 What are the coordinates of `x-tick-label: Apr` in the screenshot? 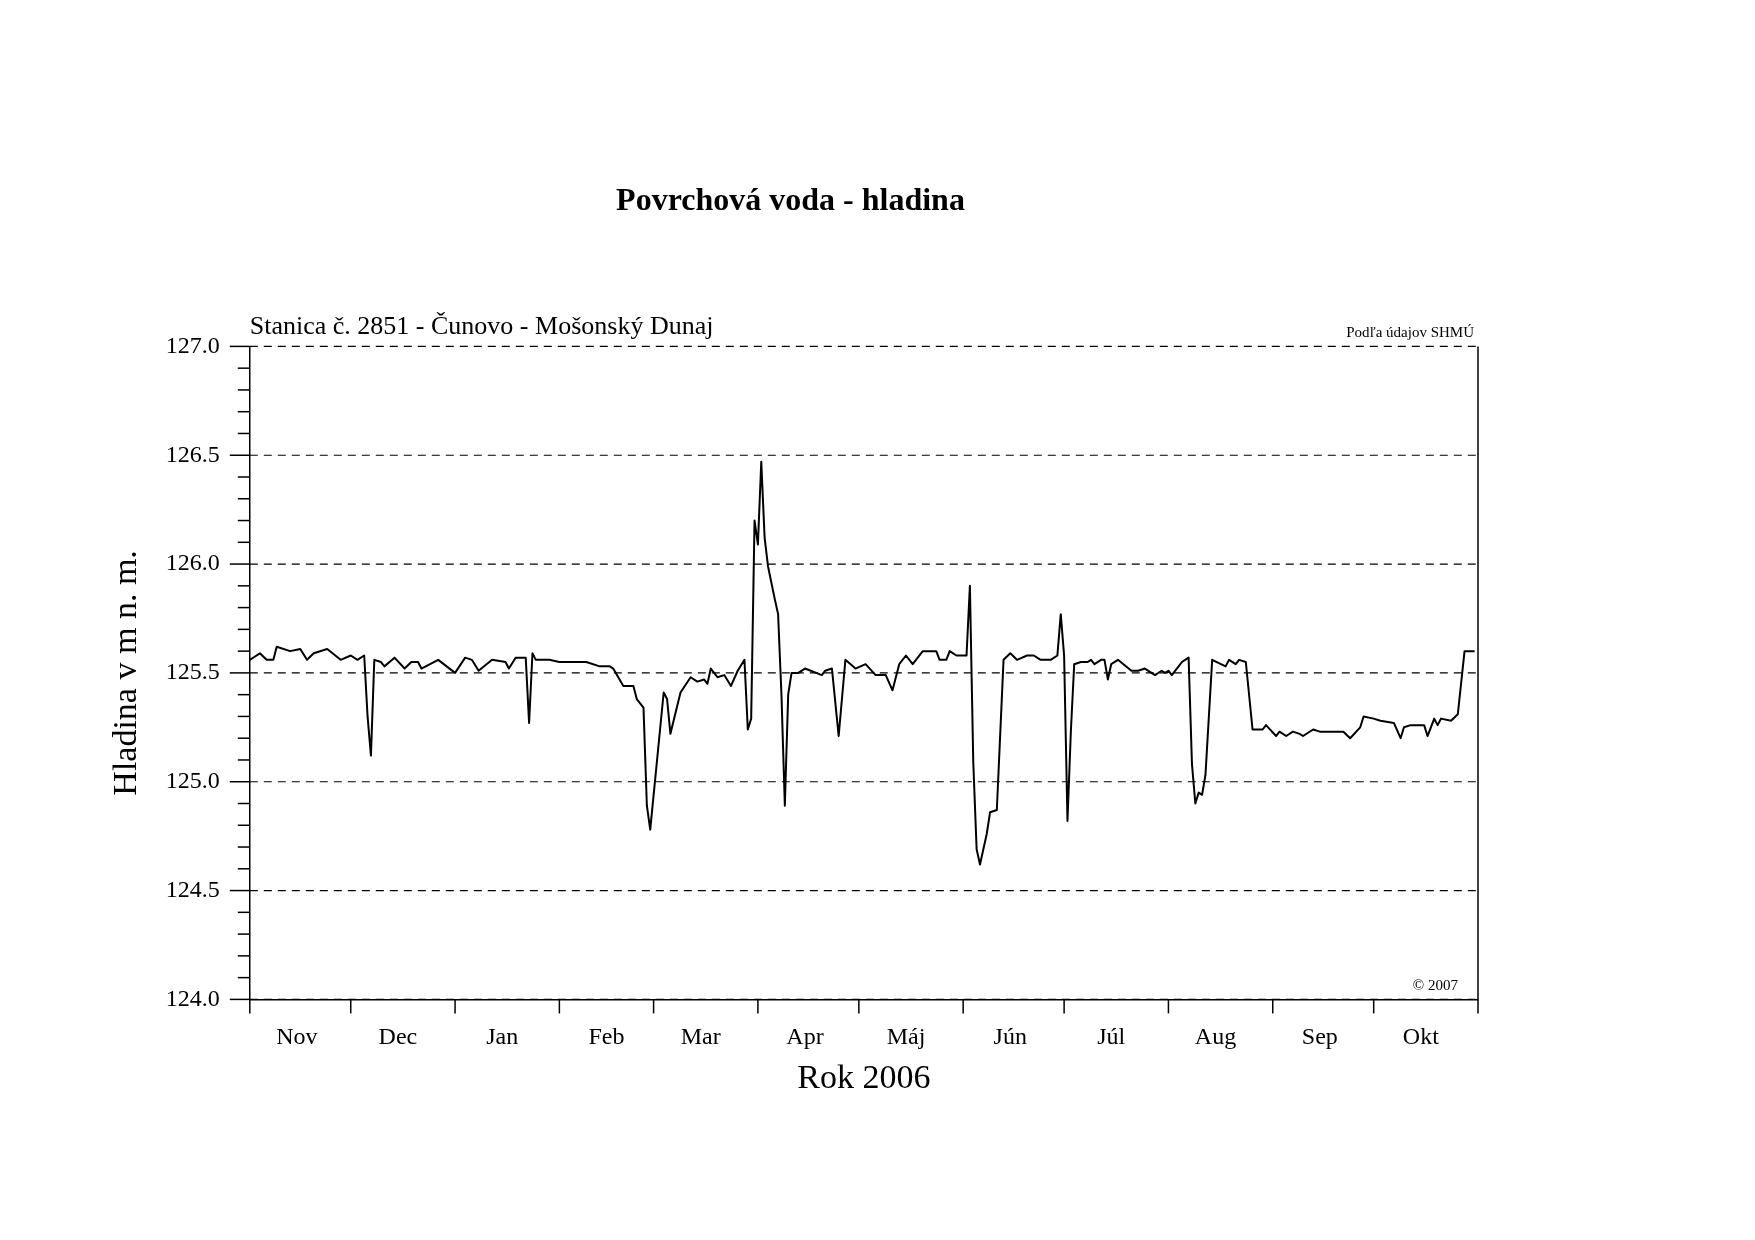 It's located at (805, 1036).